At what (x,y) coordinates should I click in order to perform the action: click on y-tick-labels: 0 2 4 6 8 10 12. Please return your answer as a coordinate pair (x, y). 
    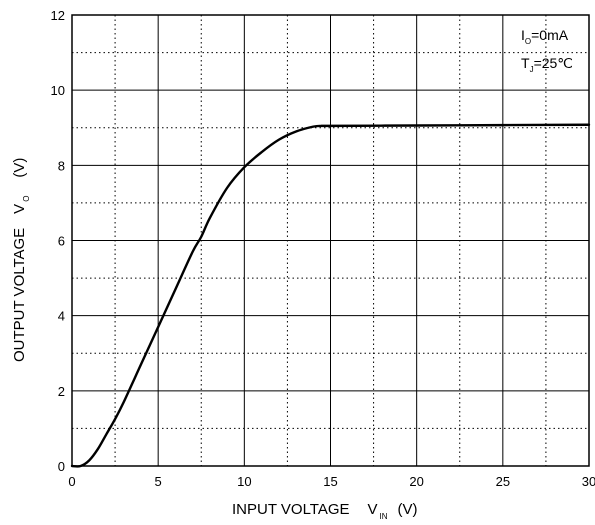
    Looking at the image, I should click on (58, 241).